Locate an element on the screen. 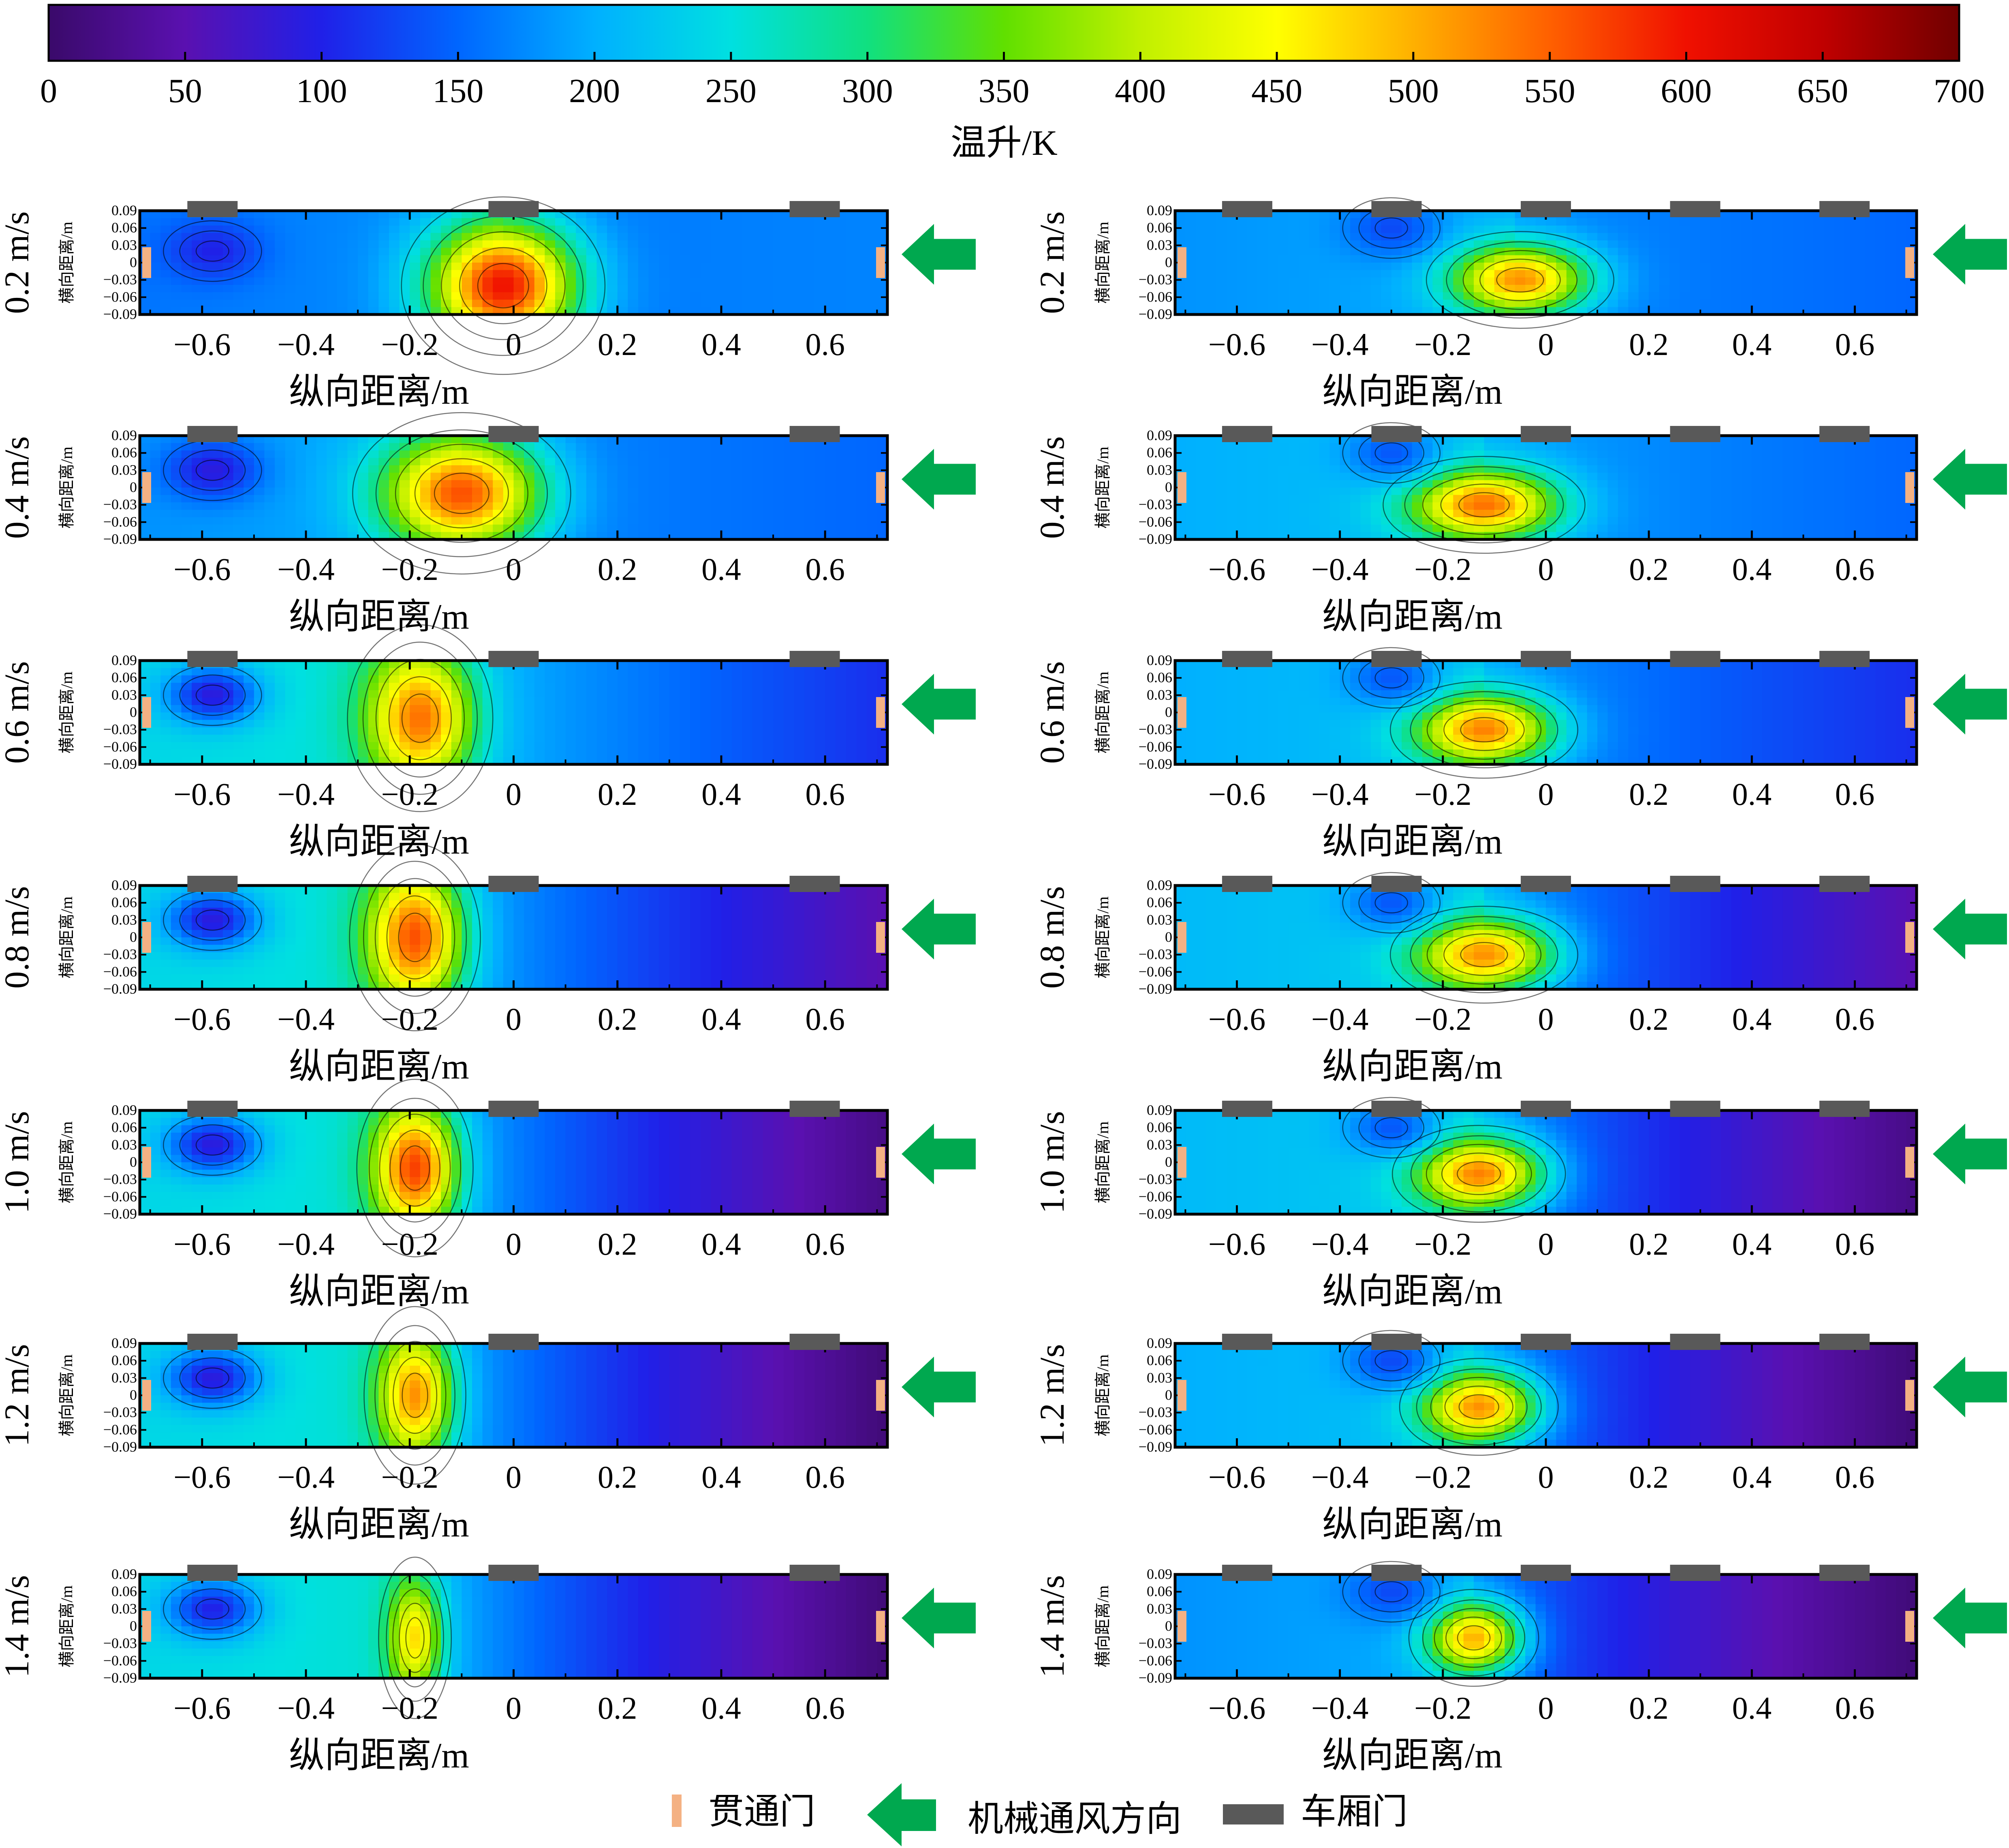 This screenshot has width=2009, height=1848. velocity-label: 0.6 m/s is located at coordinates (18, 712).